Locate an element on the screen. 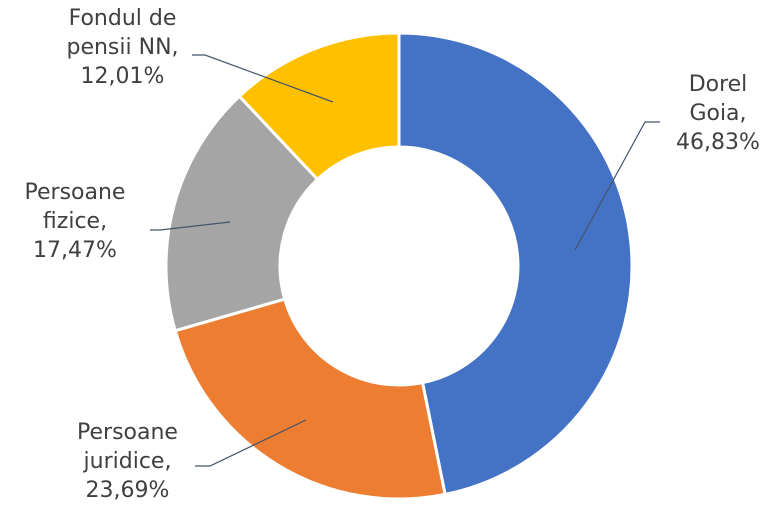  data-label: Persoane juridice, 23,69% is located at coordinates (127, 461).